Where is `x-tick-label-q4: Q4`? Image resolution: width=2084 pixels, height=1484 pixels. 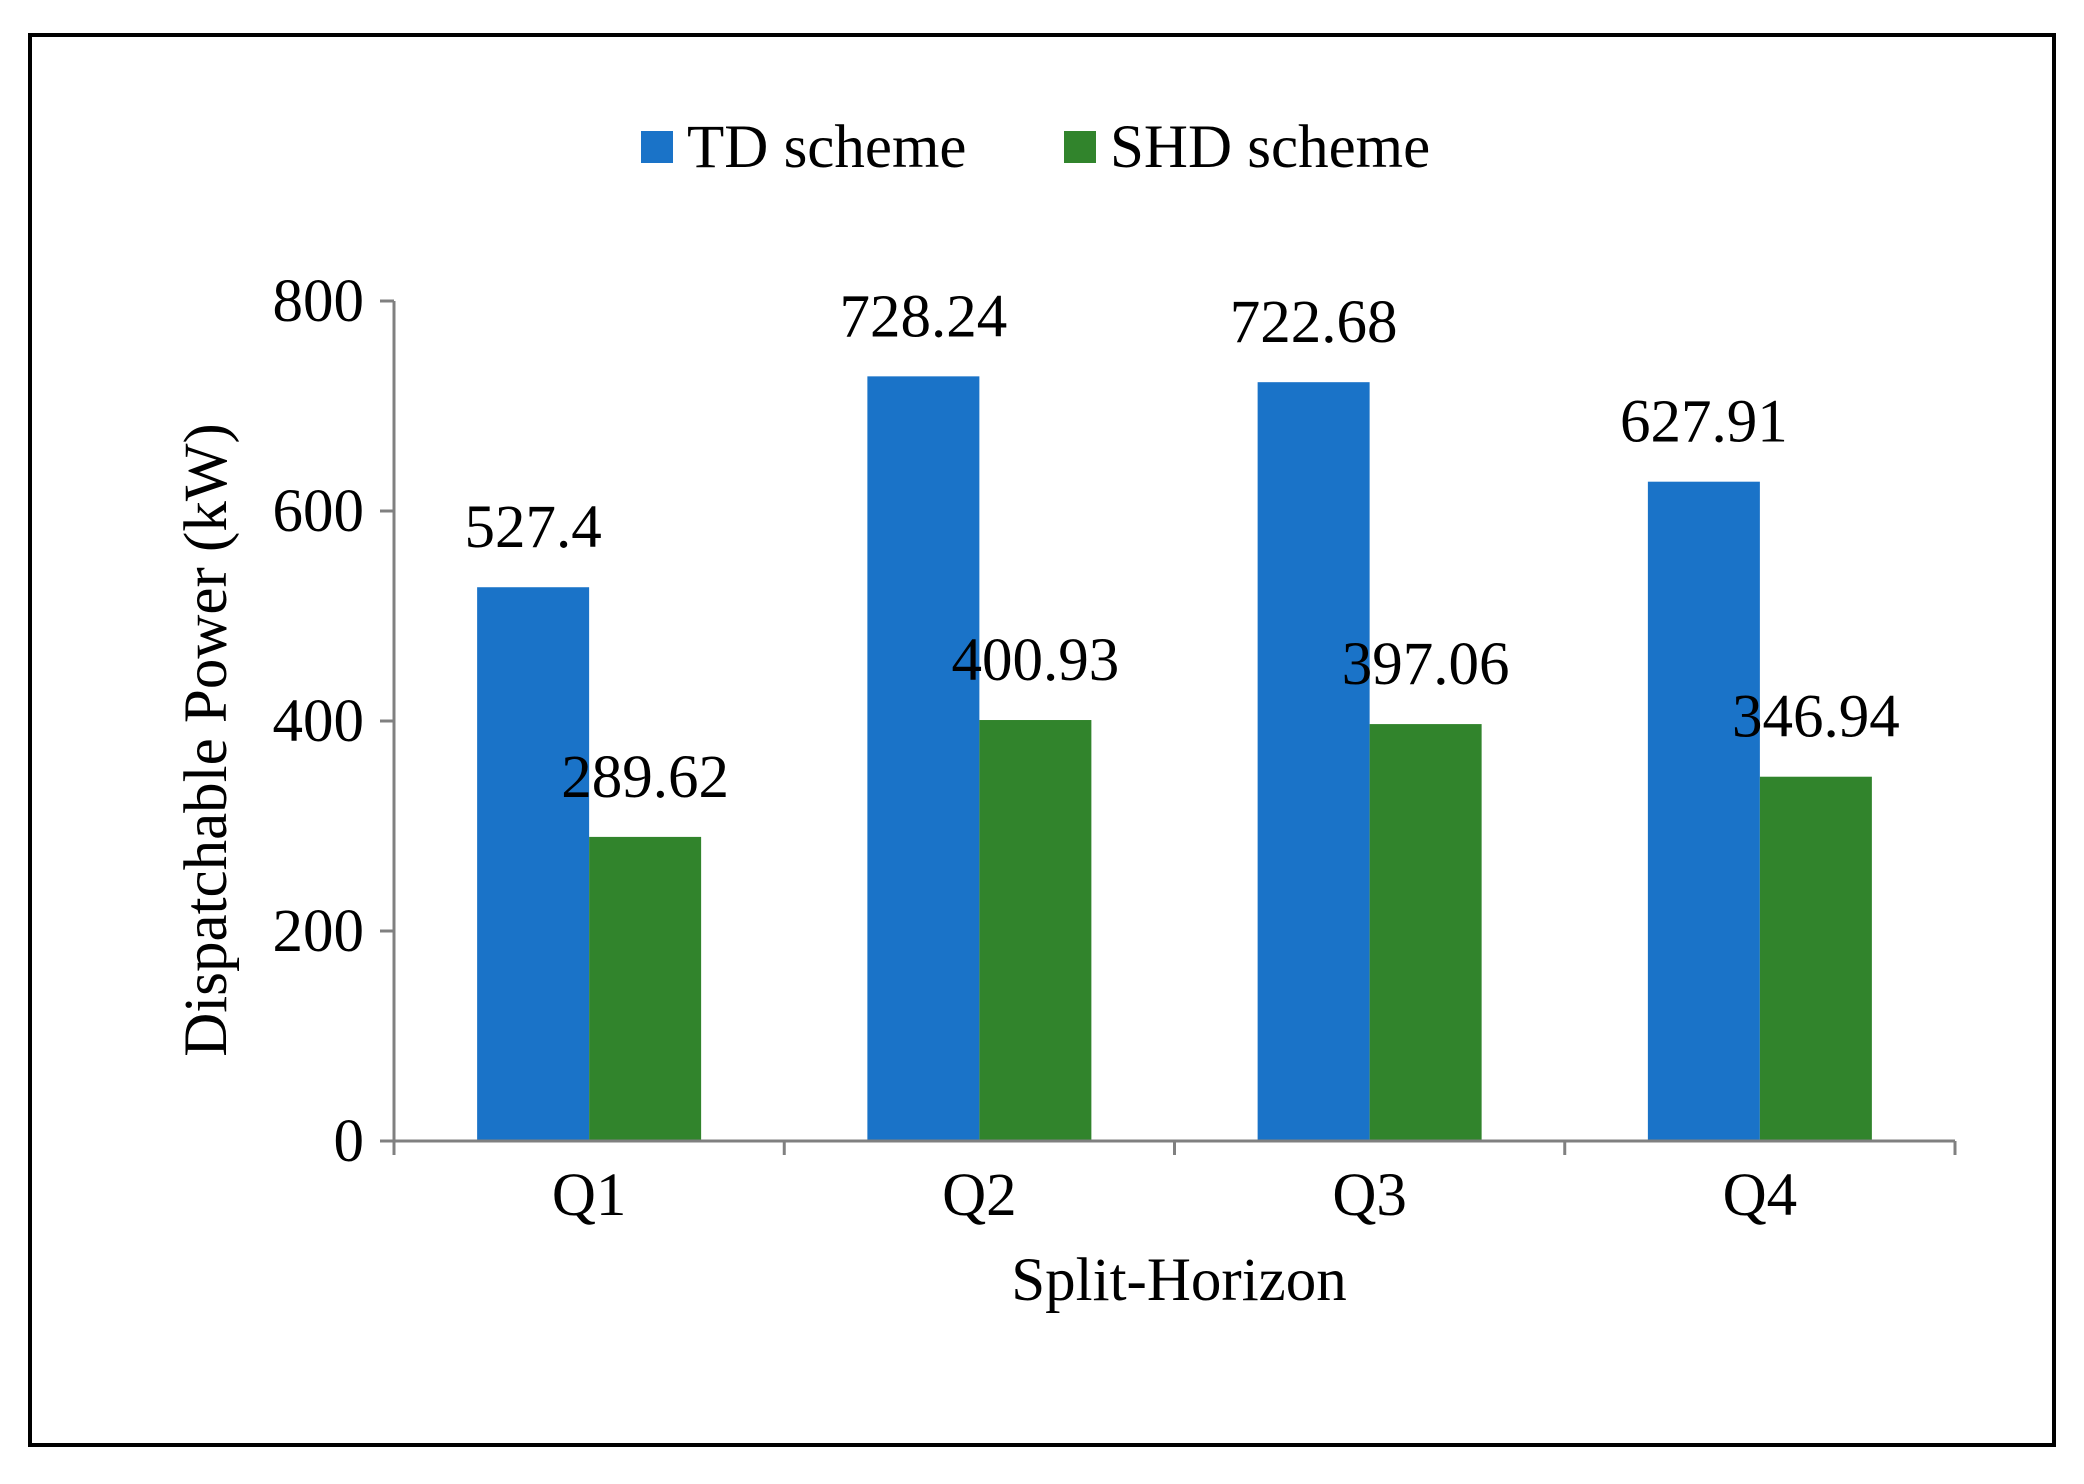
x-tick-label-q4: Q4 is located at coordinates (1760, 1195).